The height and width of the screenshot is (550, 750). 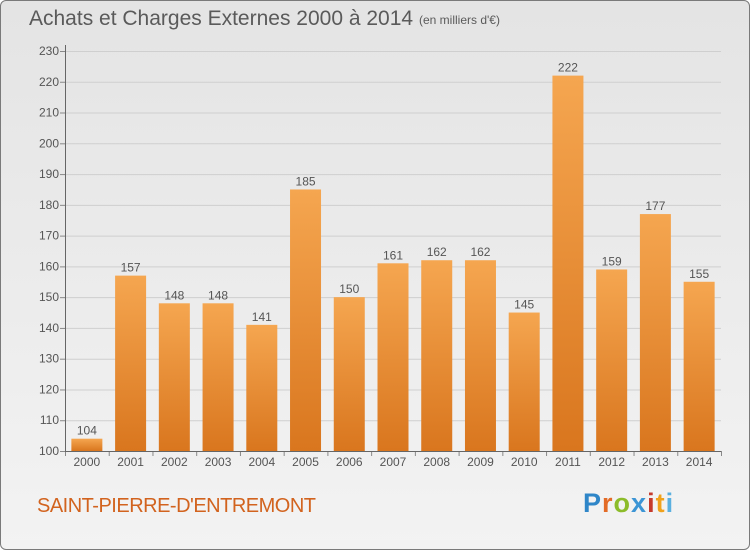 What do you see at coordinates (262, 387) in the screenshot?
I see `bar-2004` at bounding box center [262, 387].